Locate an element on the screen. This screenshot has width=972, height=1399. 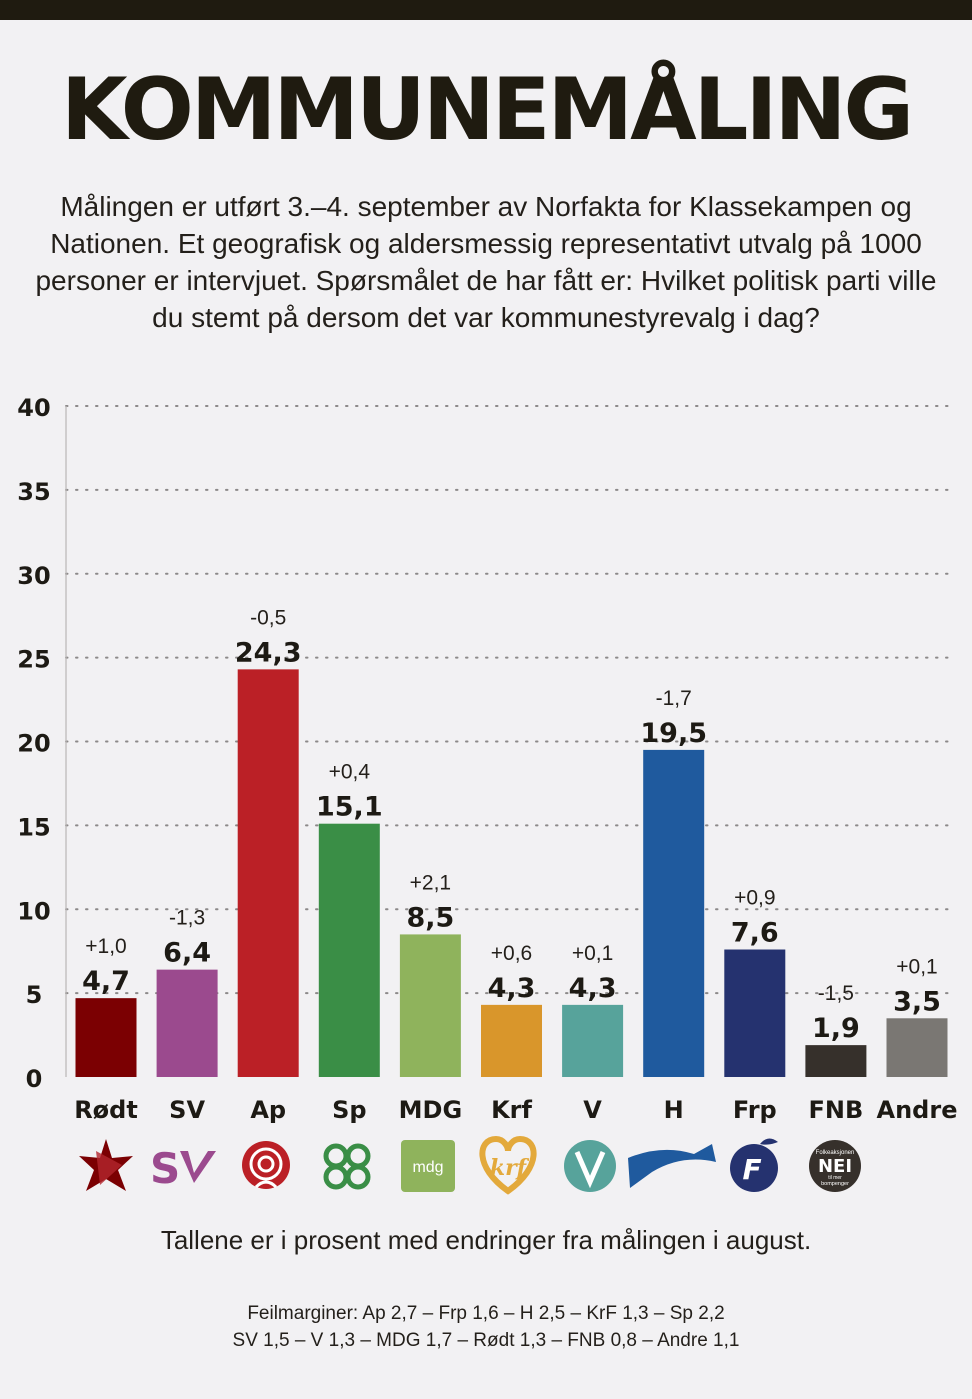
y-axis-ticks: 0 5 10 15 20 25 30 35 40 is located at coordinates (33, 743).